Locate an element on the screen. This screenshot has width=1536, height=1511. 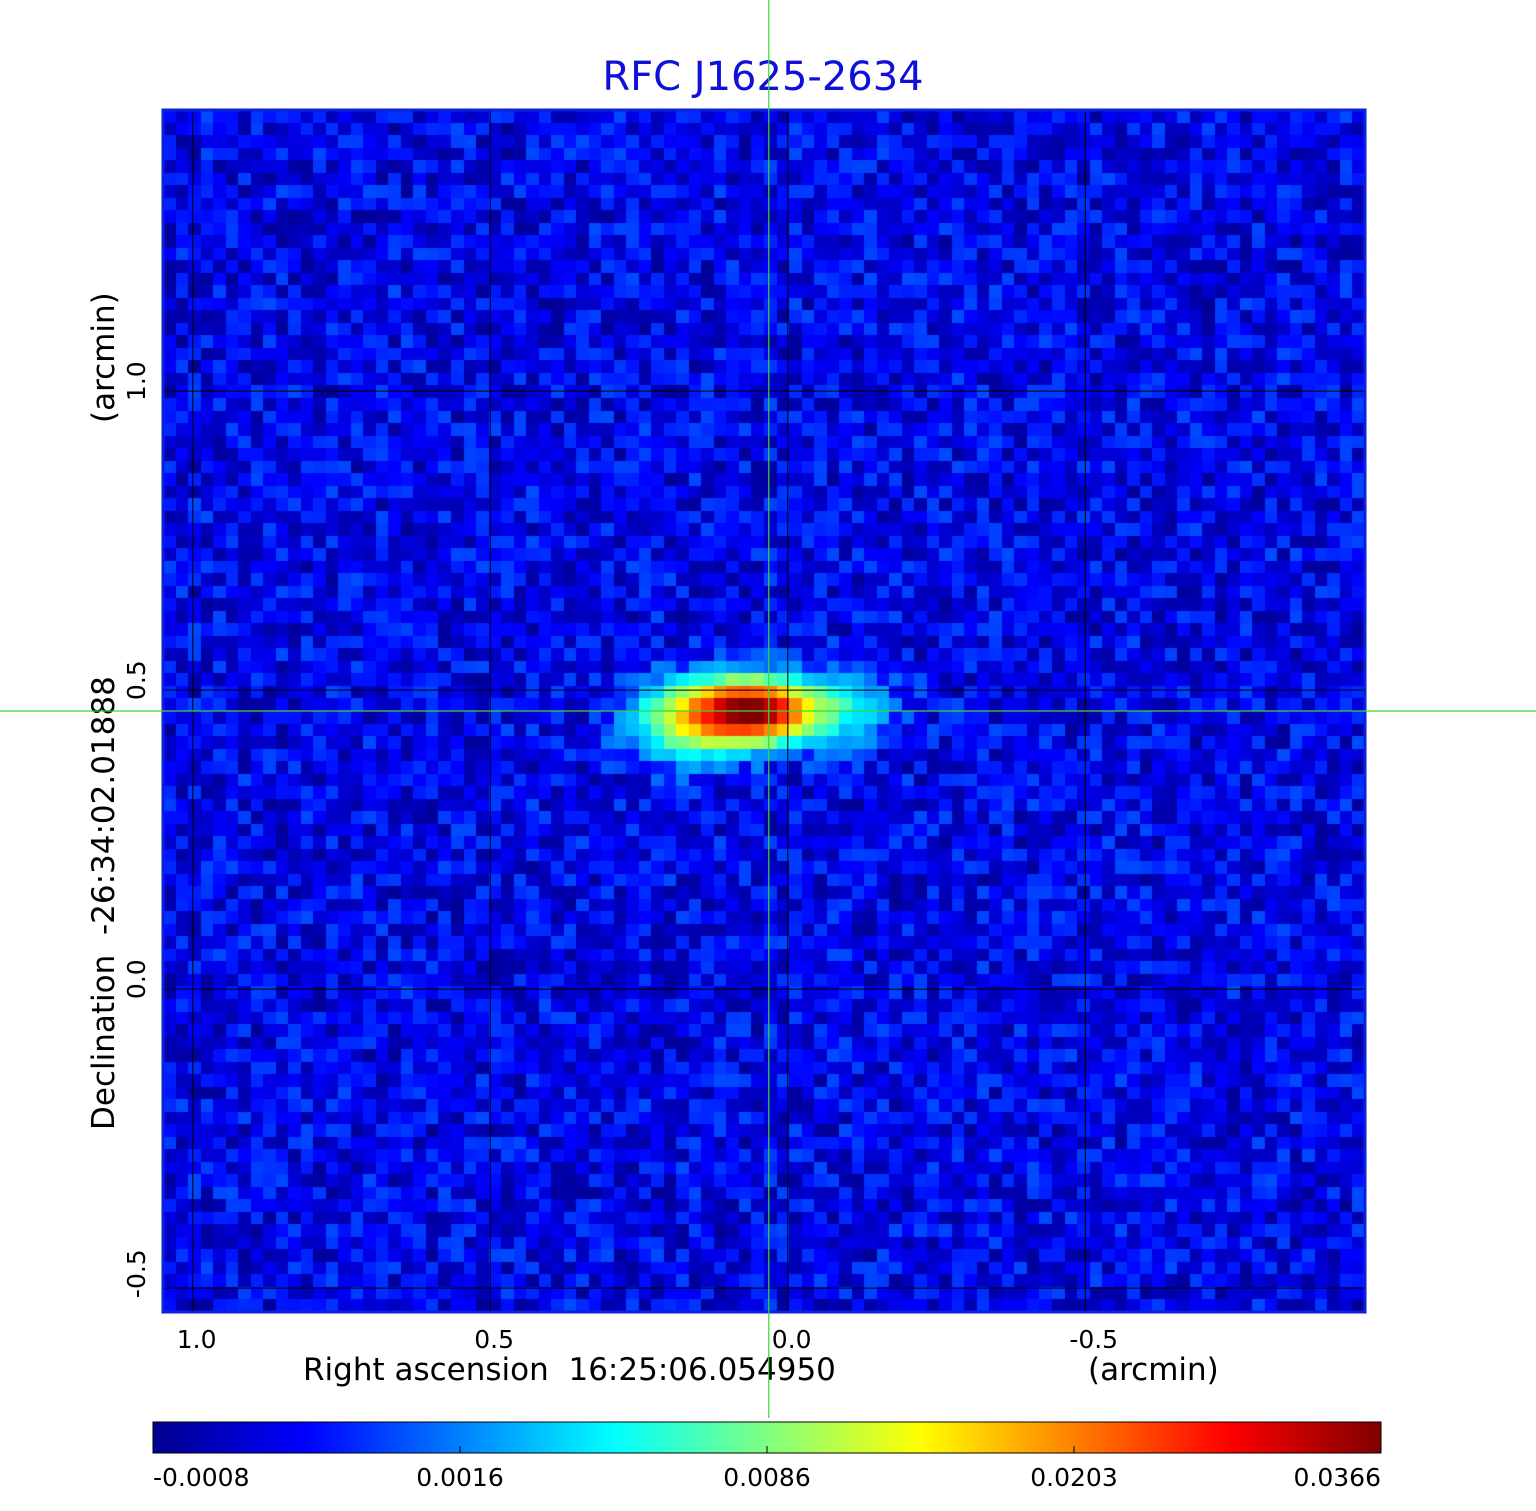
y-tick-label: -0.5 is located at coordinates (136, 1273).